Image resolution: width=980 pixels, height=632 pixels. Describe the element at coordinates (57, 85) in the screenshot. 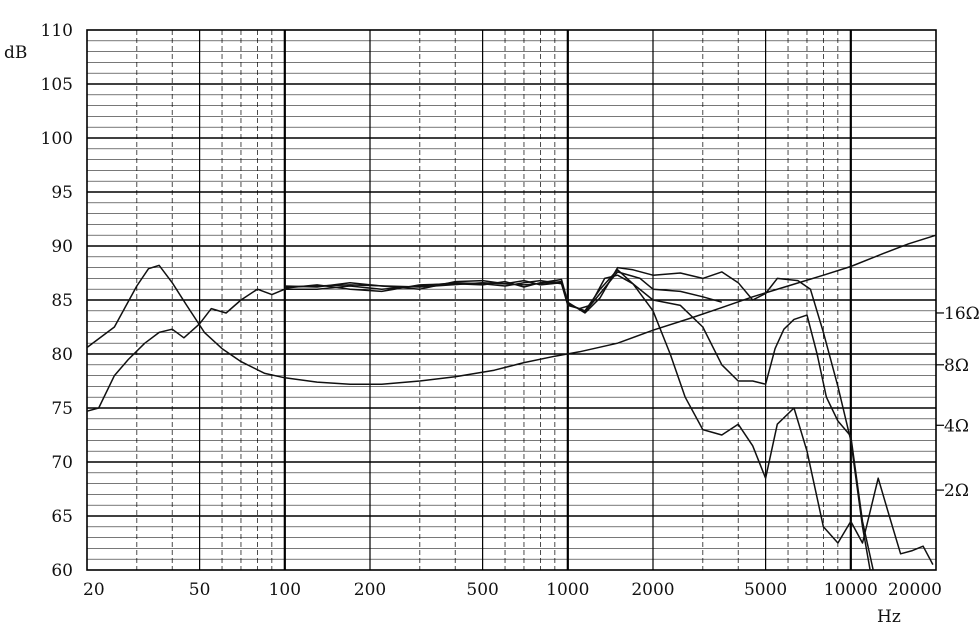

I see `y-tick-label: 105` at that location.